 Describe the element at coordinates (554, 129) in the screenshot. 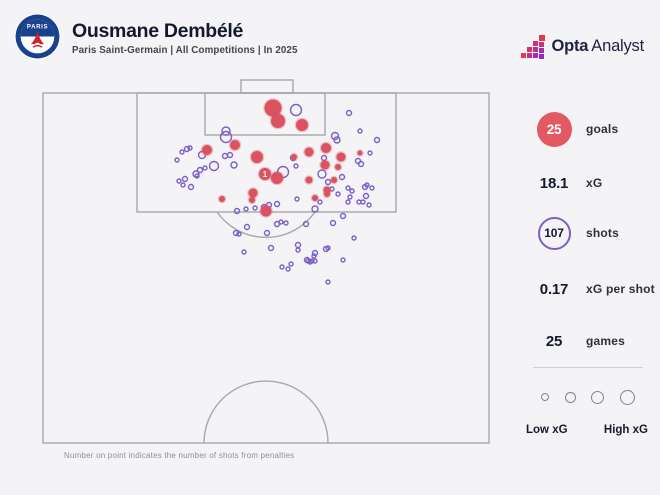

I see `goals-count-badge: 25` at that location.